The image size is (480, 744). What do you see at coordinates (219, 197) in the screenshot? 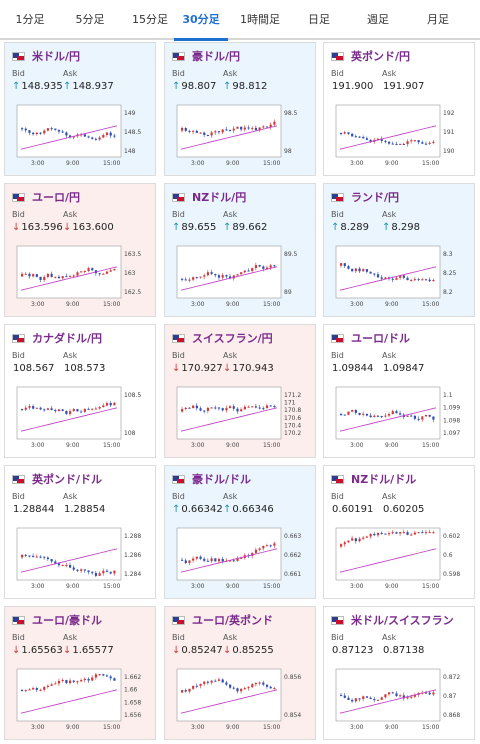
I see `pair-name: NZドル/円` at bounding box center [219, 197].